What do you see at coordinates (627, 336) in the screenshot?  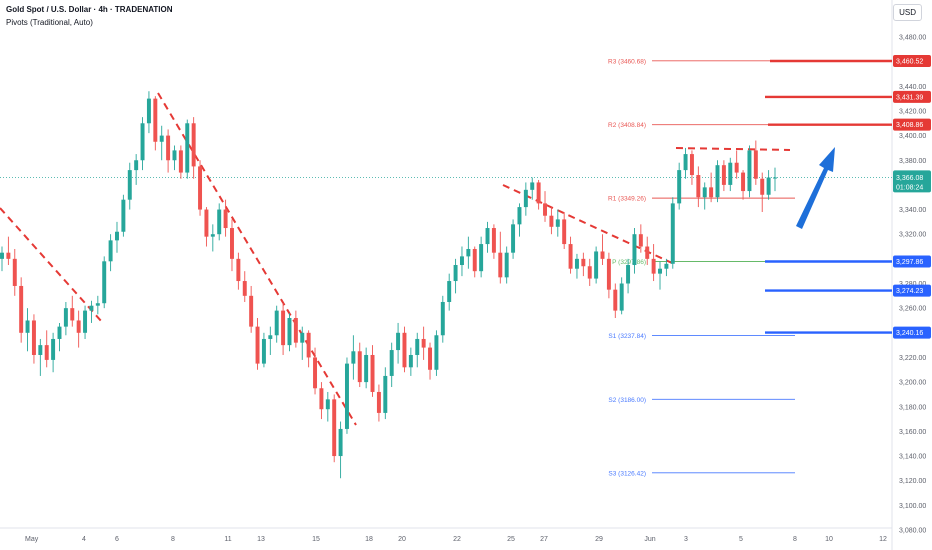 I see `pivot-label: S1 (3237.84)` at bounding box center [627, 336].